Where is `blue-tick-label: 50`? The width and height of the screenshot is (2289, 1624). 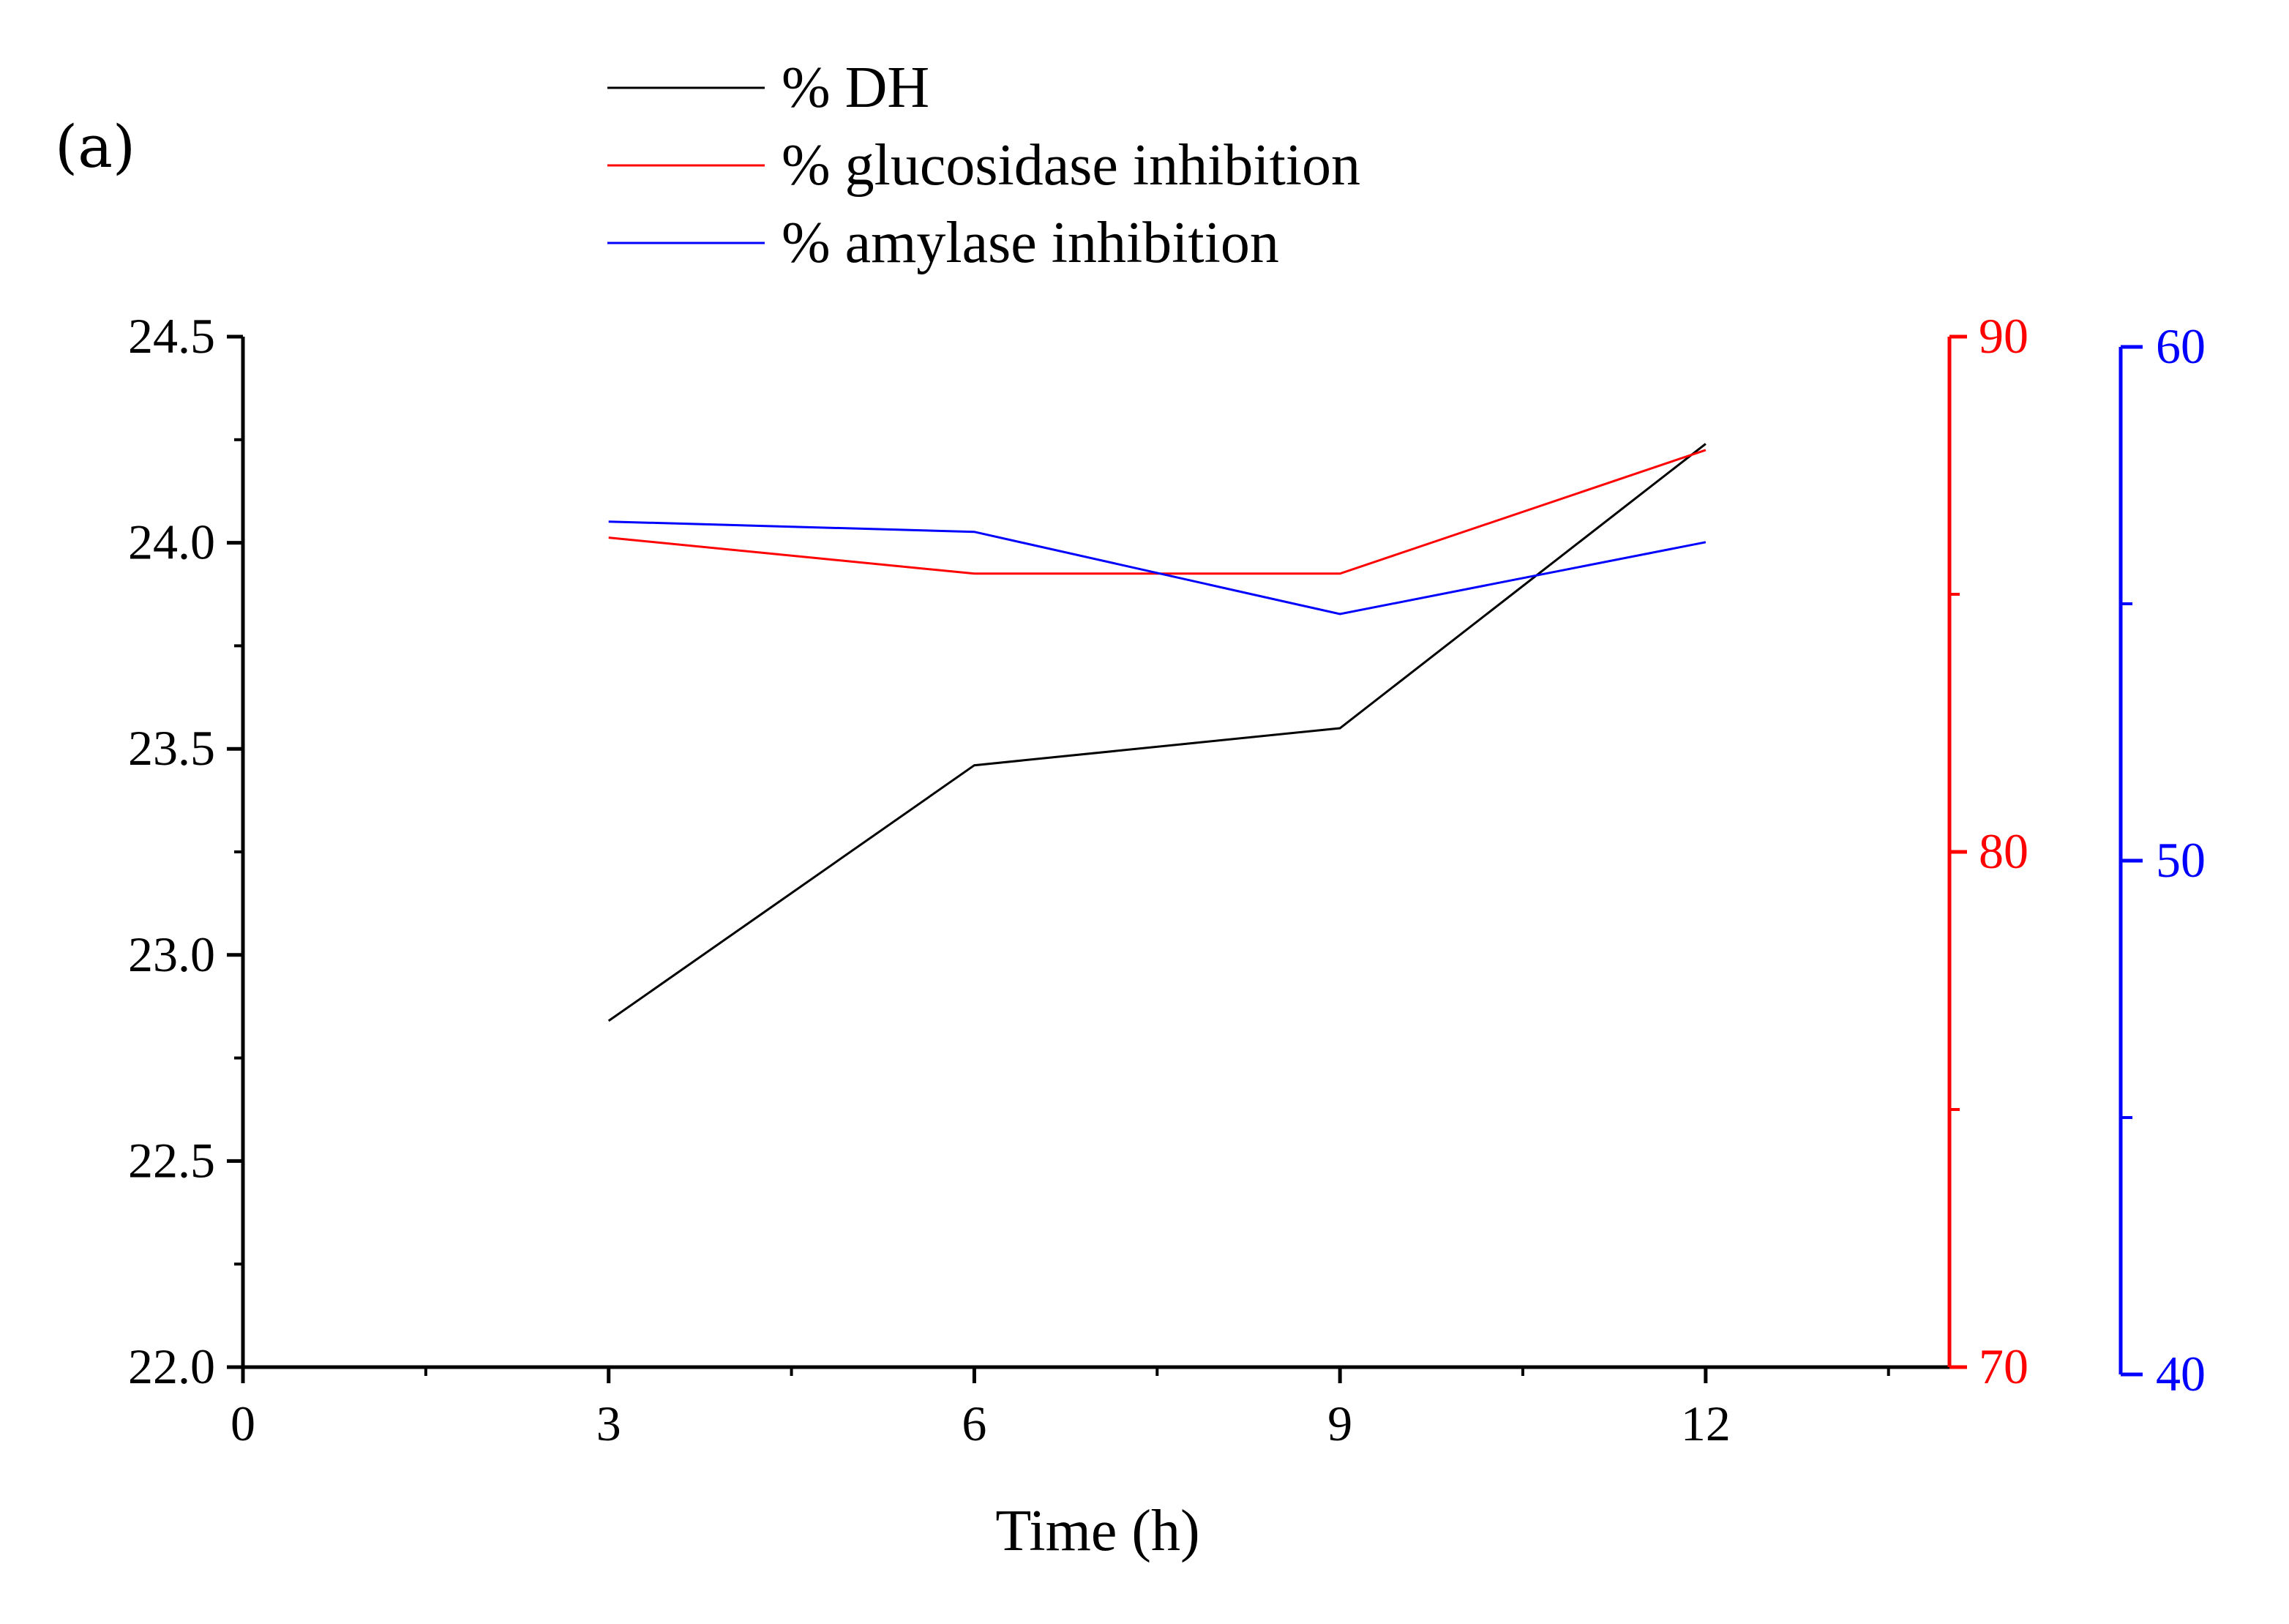
blue-tick-label: 50 is located at coordinates (2181, 860).